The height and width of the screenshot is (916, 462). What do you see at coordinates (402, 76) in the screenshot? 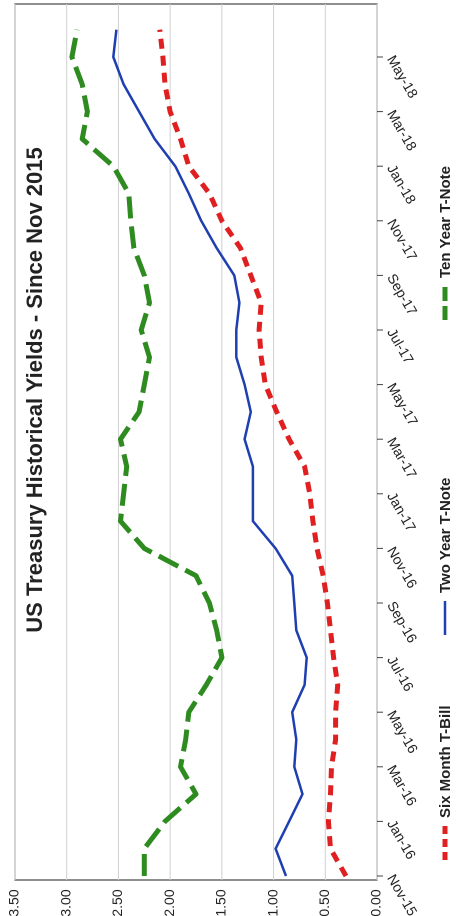
I see `x-tick-label: May-18` at bounding box center [402, 76].